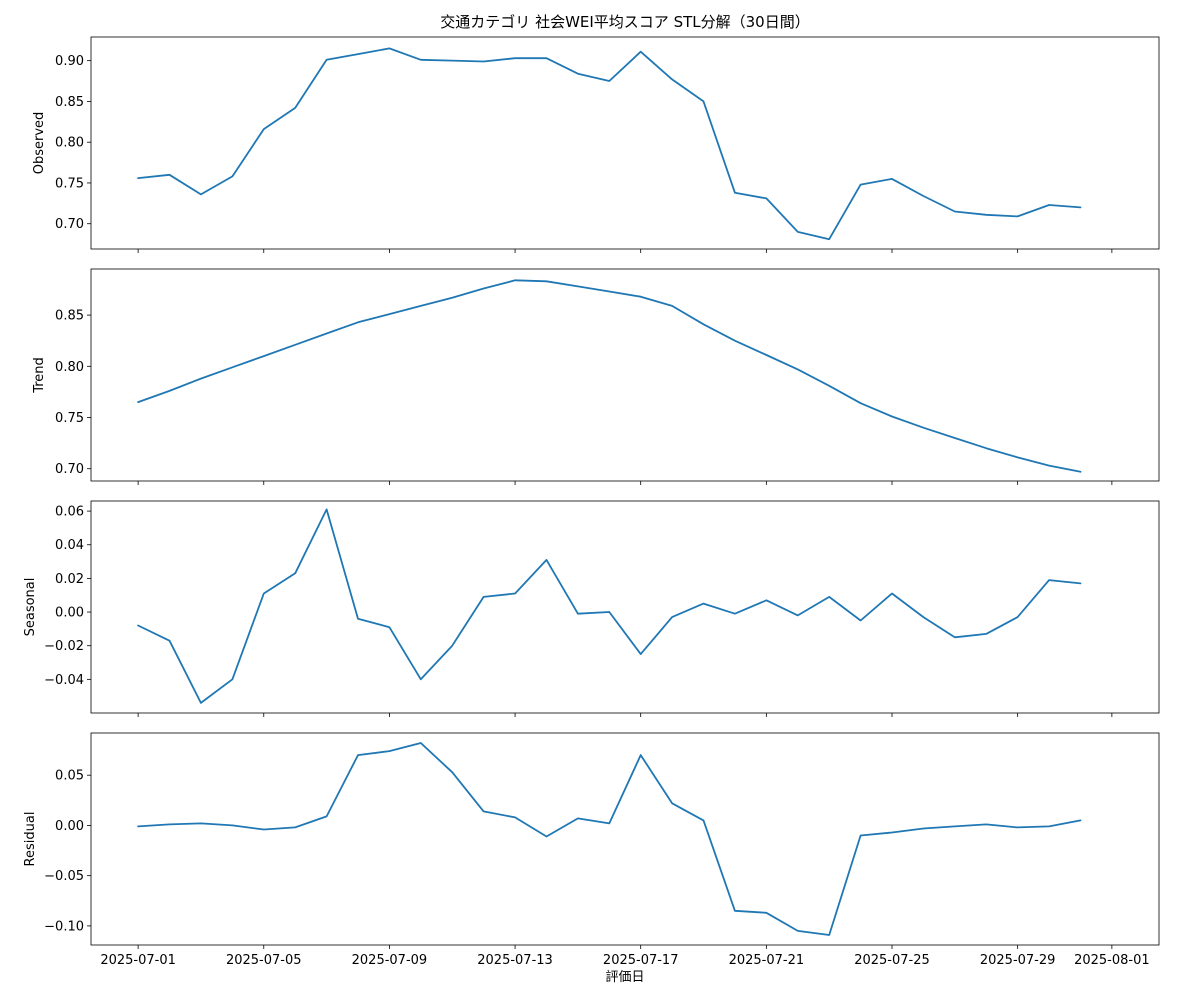 The height and width of the screenshot is (1000, 1200). Describe the element at coordinates (30, 839) in the screenshot. I see `y-axis-label-residual: Residual` at that location.